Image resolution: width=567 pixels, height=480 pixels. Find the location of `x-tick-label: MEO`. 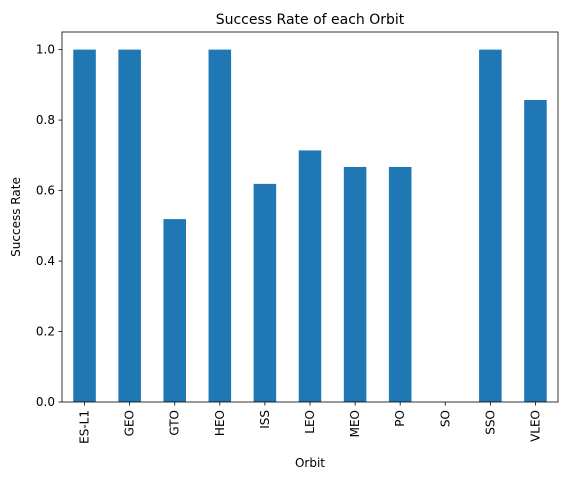

x-tick-label: MEO is located at coordinates (355, 423).